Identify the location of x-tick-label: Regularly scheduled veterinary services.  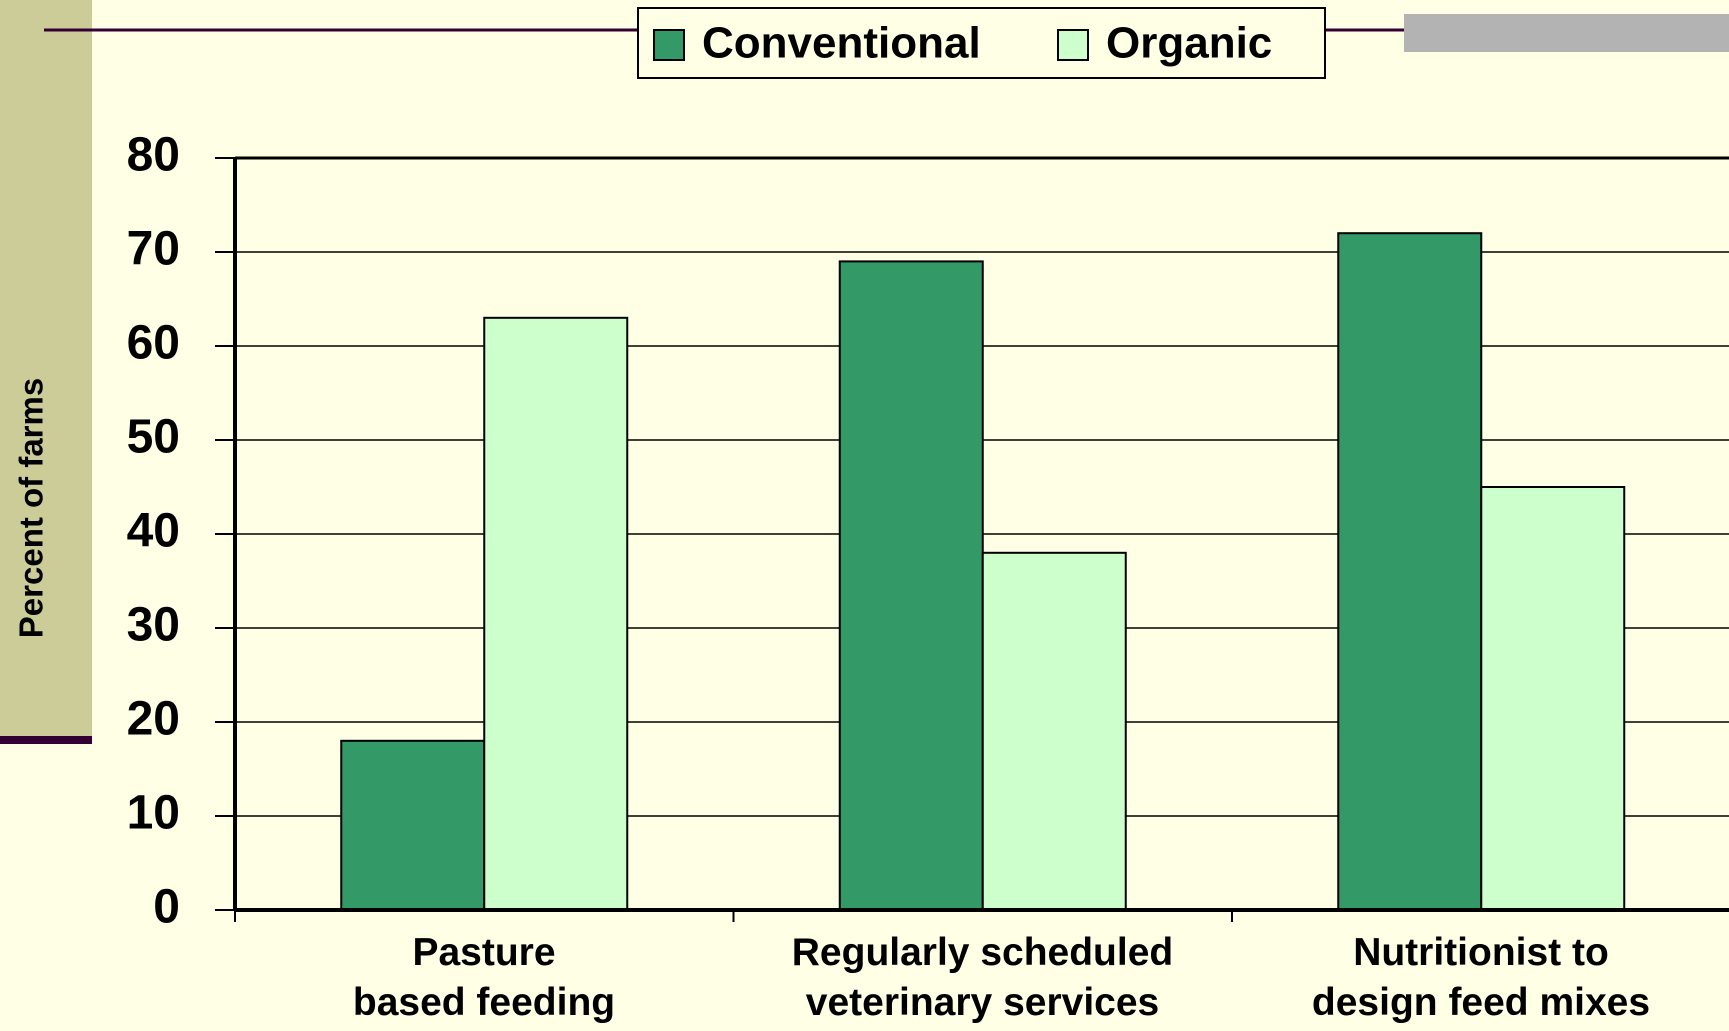
(982, 977).